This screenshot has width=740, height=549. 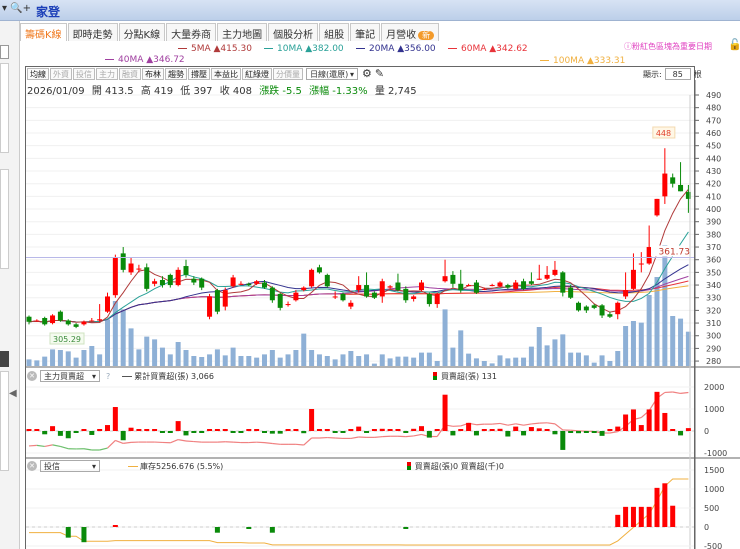 I want to click on price-tick-label: 490, so click(x=713, y=95).